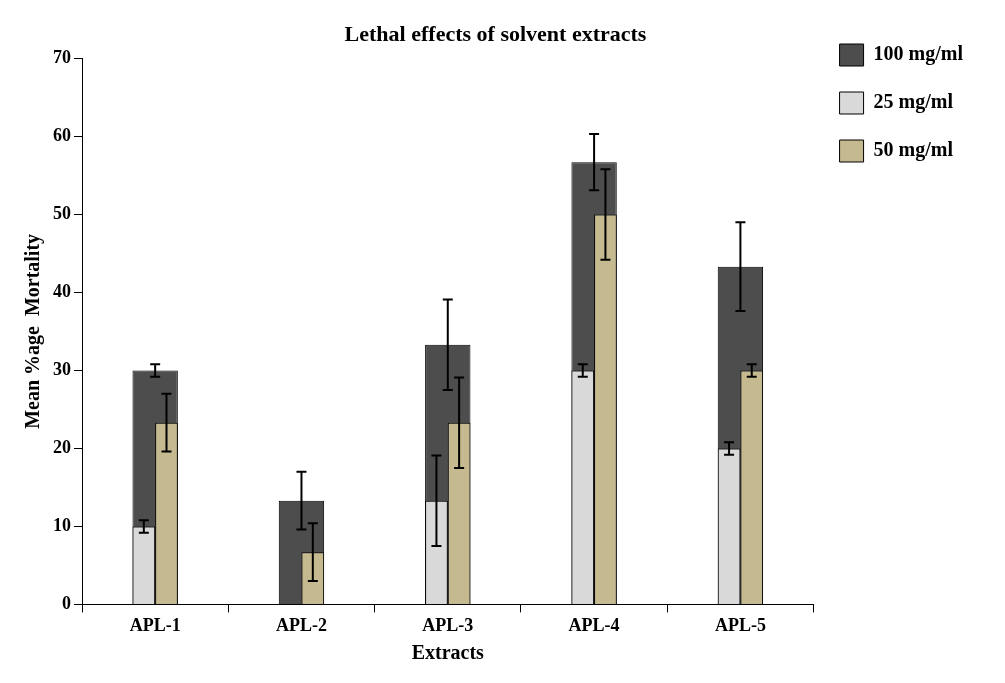  I want to click on x-tick-label: APL-3, so click(448, 624).